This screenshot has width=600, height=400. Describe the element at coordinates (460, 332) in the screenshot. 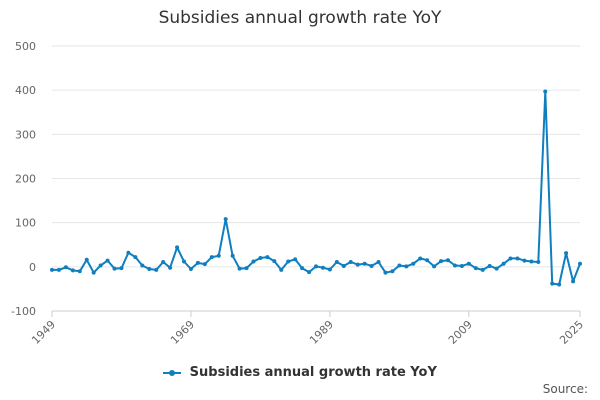

I see `x-tick-label: 2009` at that location.